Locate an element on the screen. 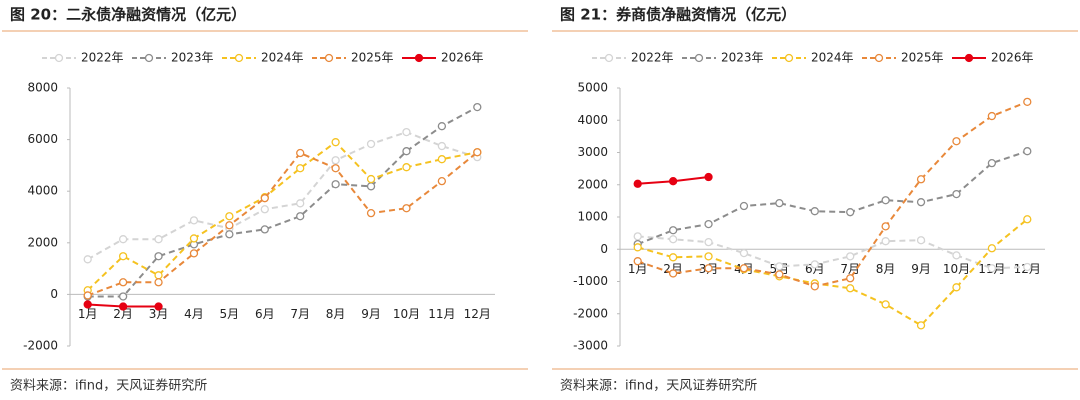 The image size is (1080, 400). chart-title: 图 21：券商债净融资情况（亿元） is located at coordinates (678, 15).